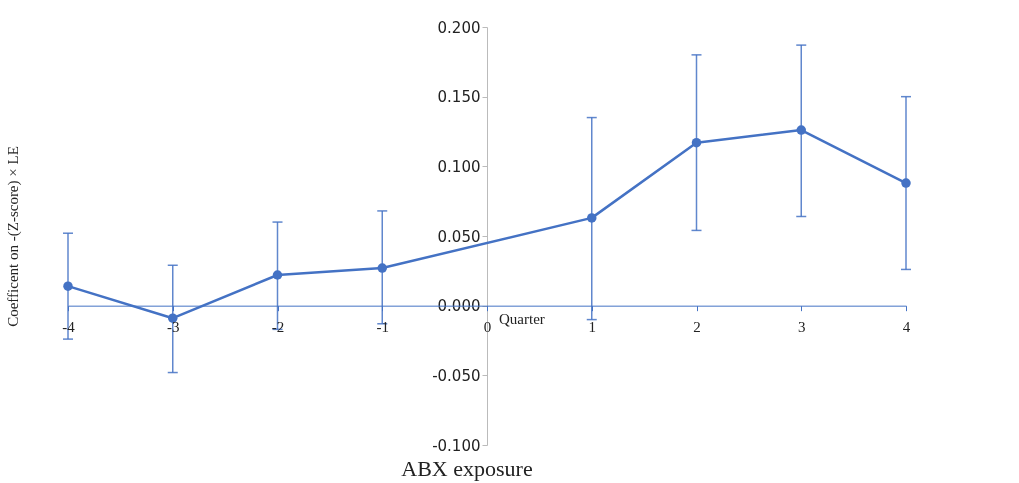  Describe the element at coordinates (459, 166) in the screenshot. I see `y-tick-label: 0.100` at that location.